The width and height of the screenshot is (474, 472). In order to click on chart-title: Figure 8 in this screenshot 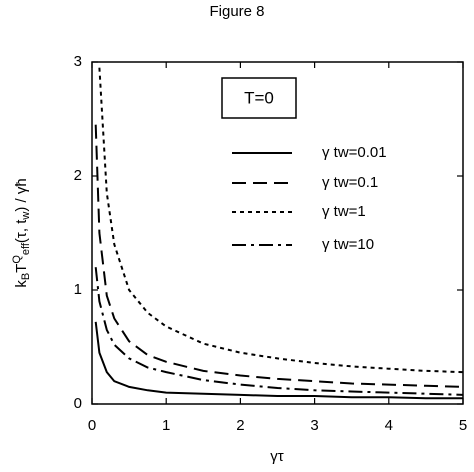, I will do `click(236, 11)`.